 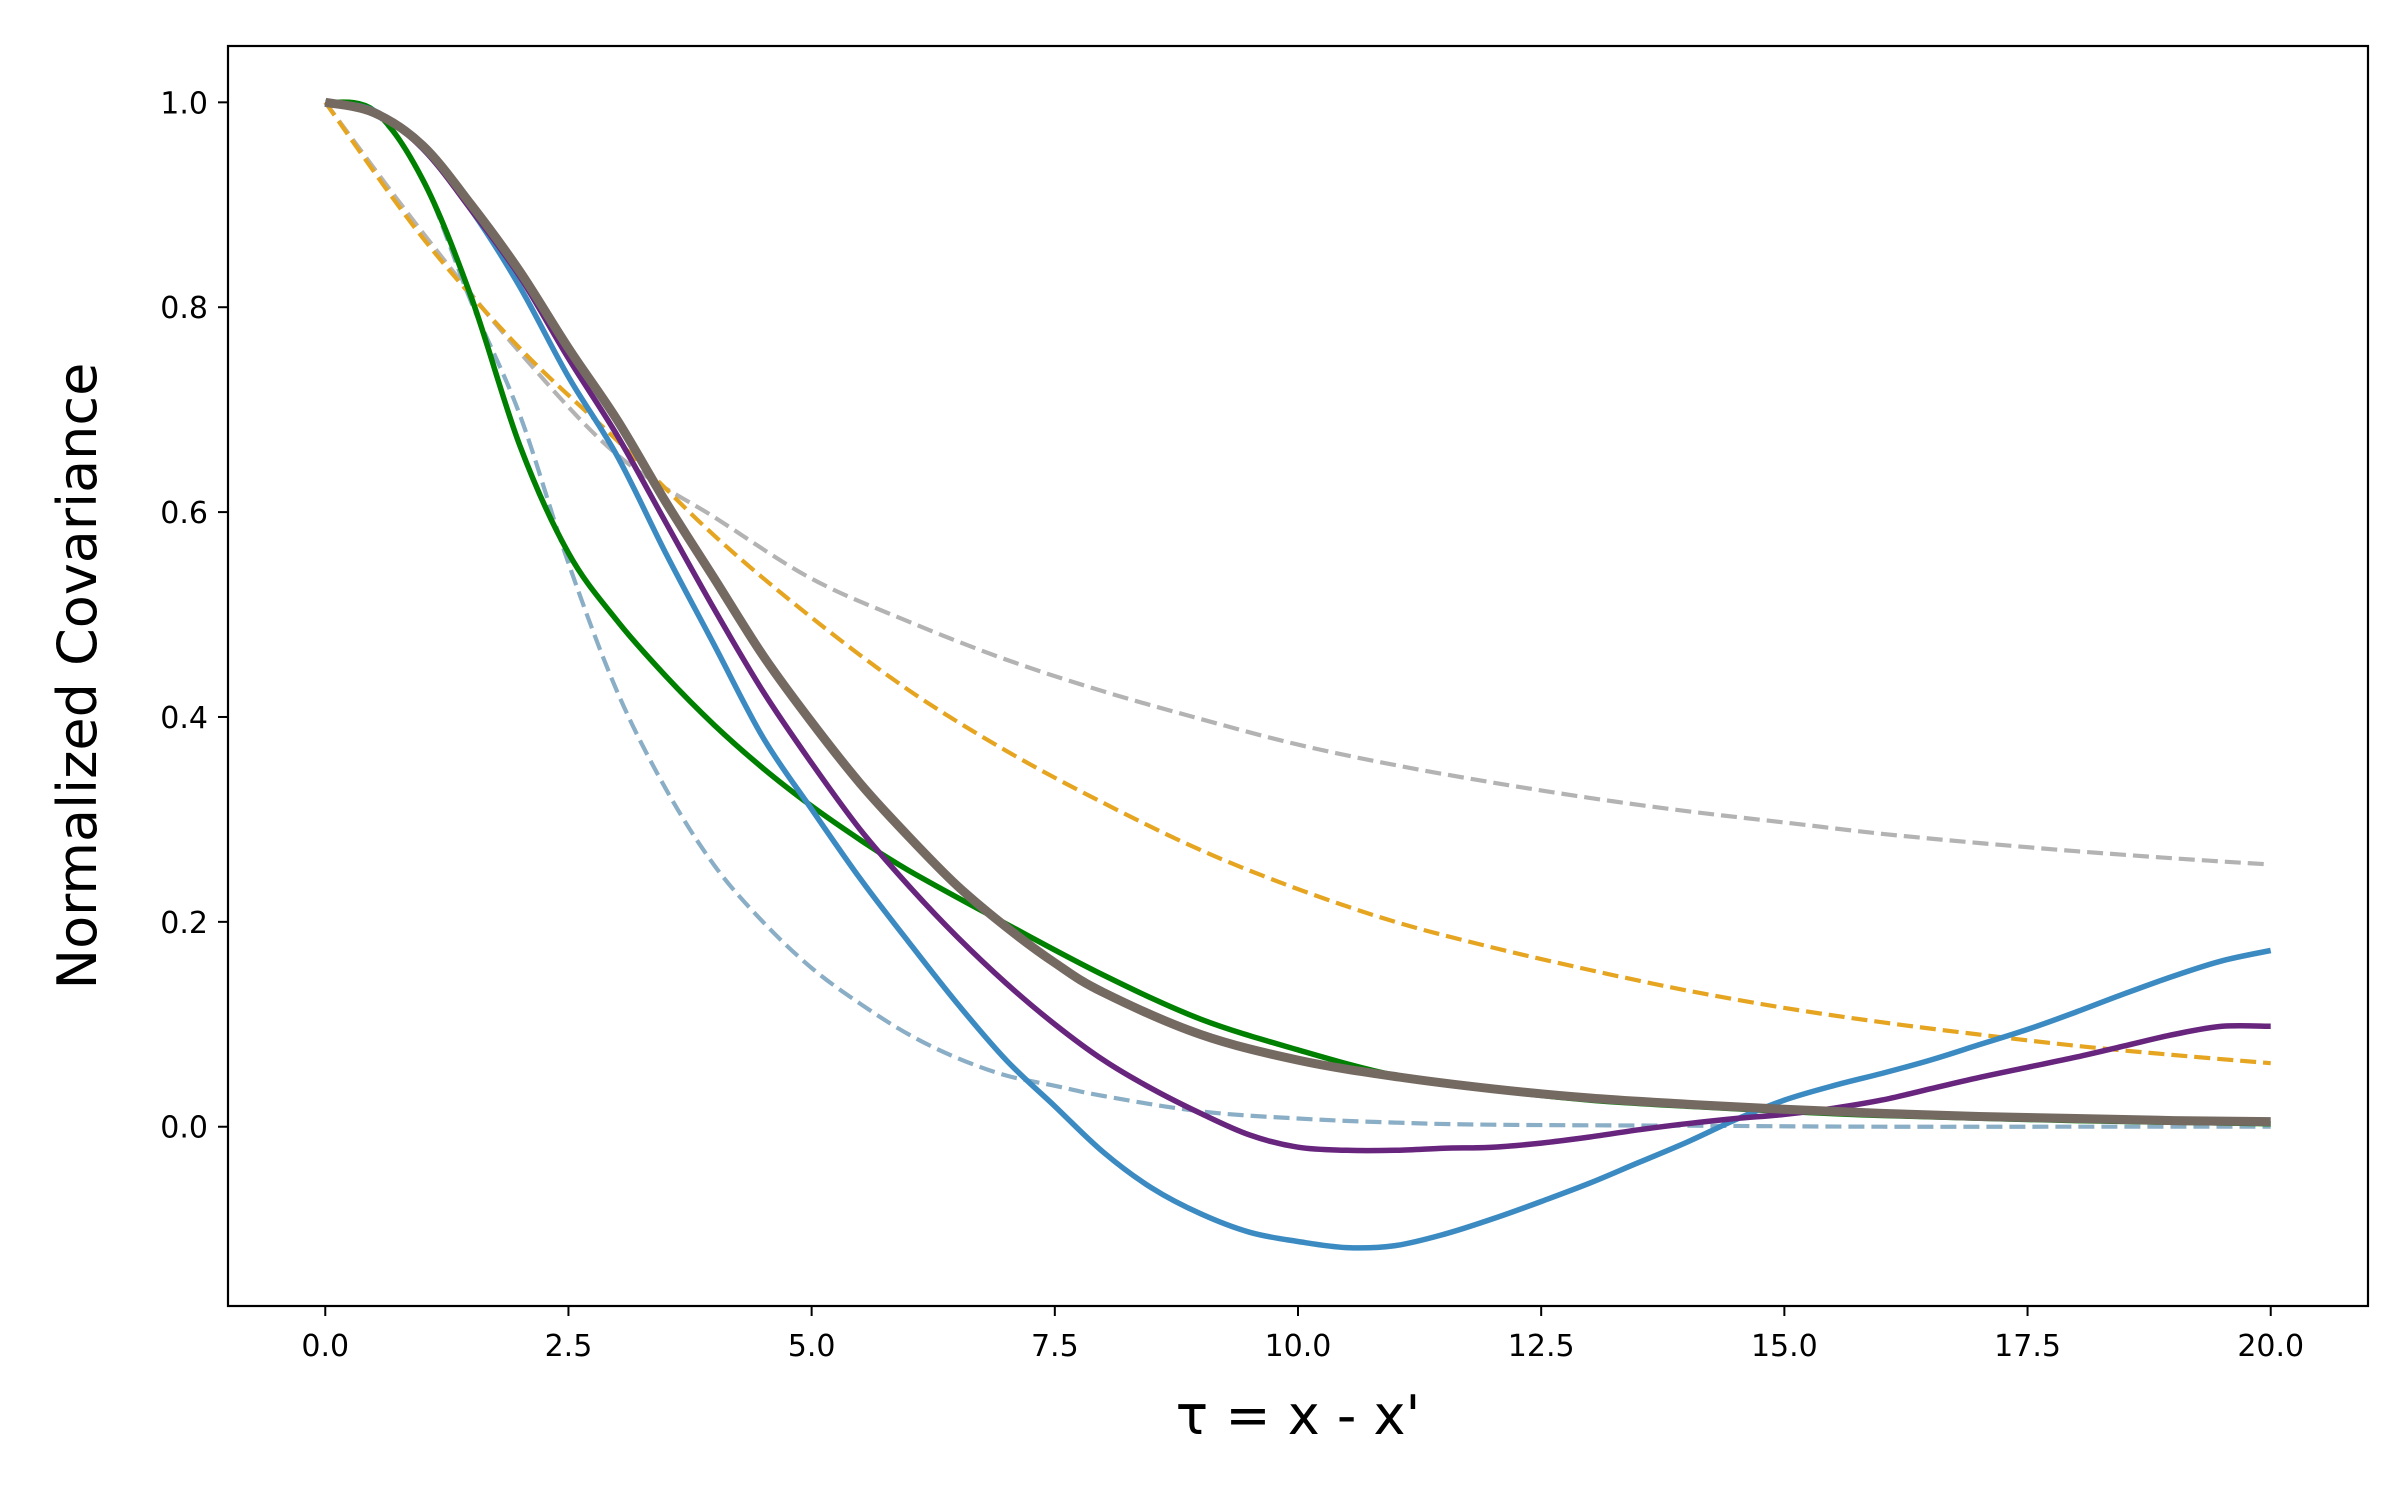 What do you see at coordinates (1298, 1346) in the screenshot?
I see `x-tick-label: 10.0` at bounding box center [1298, 1346].